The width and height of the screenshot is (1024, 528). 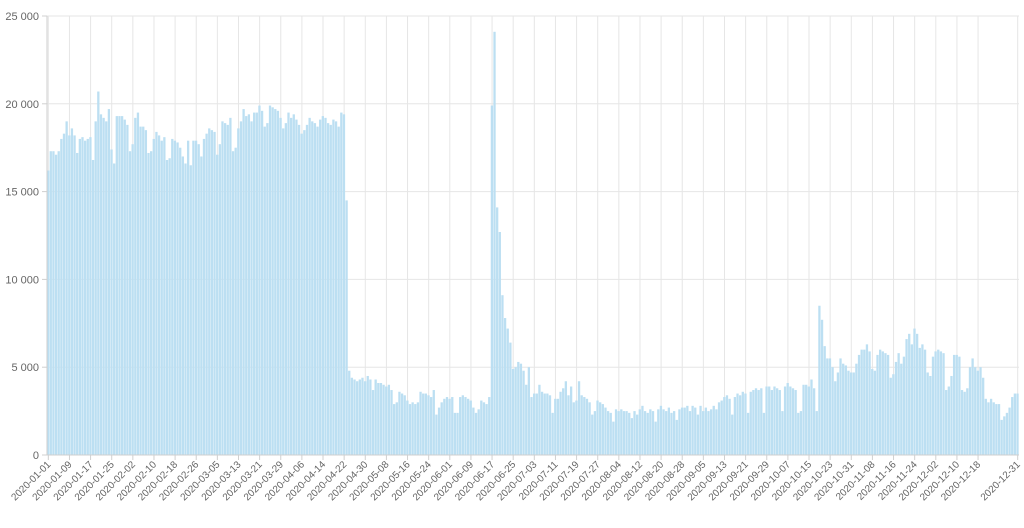 What do you see at coordinates (1001, 481) in the screenshot?
I see `x-tick-label: 2020-12-31` at bounding box center [1001, 481].